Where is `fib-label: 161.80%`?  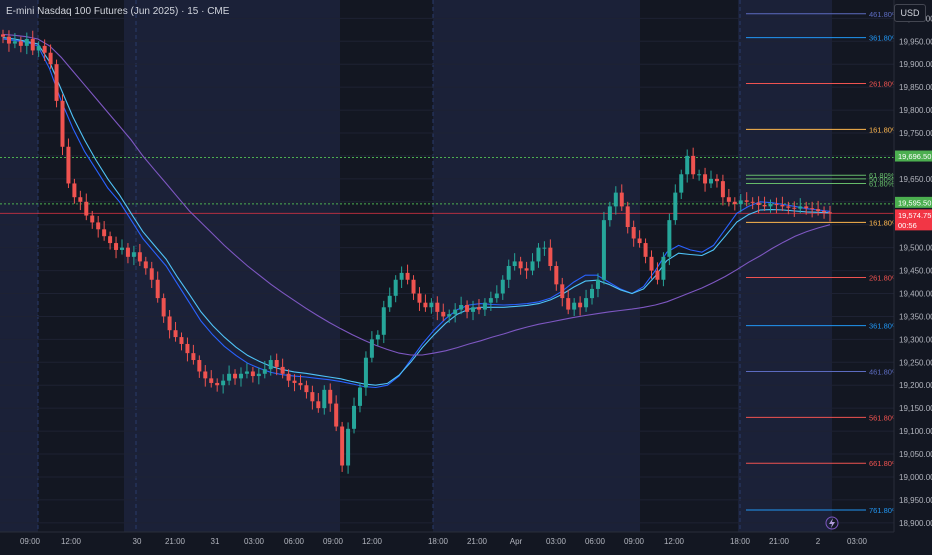 fib-label: 161.80% is located at coordinates (884, 222).